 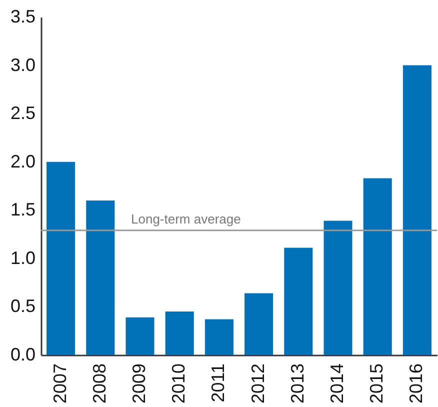 What do you see at coordinates (297, 384) in the screenshot?
I see `x-tick-label: 2013` at bounding box center [297, 384].